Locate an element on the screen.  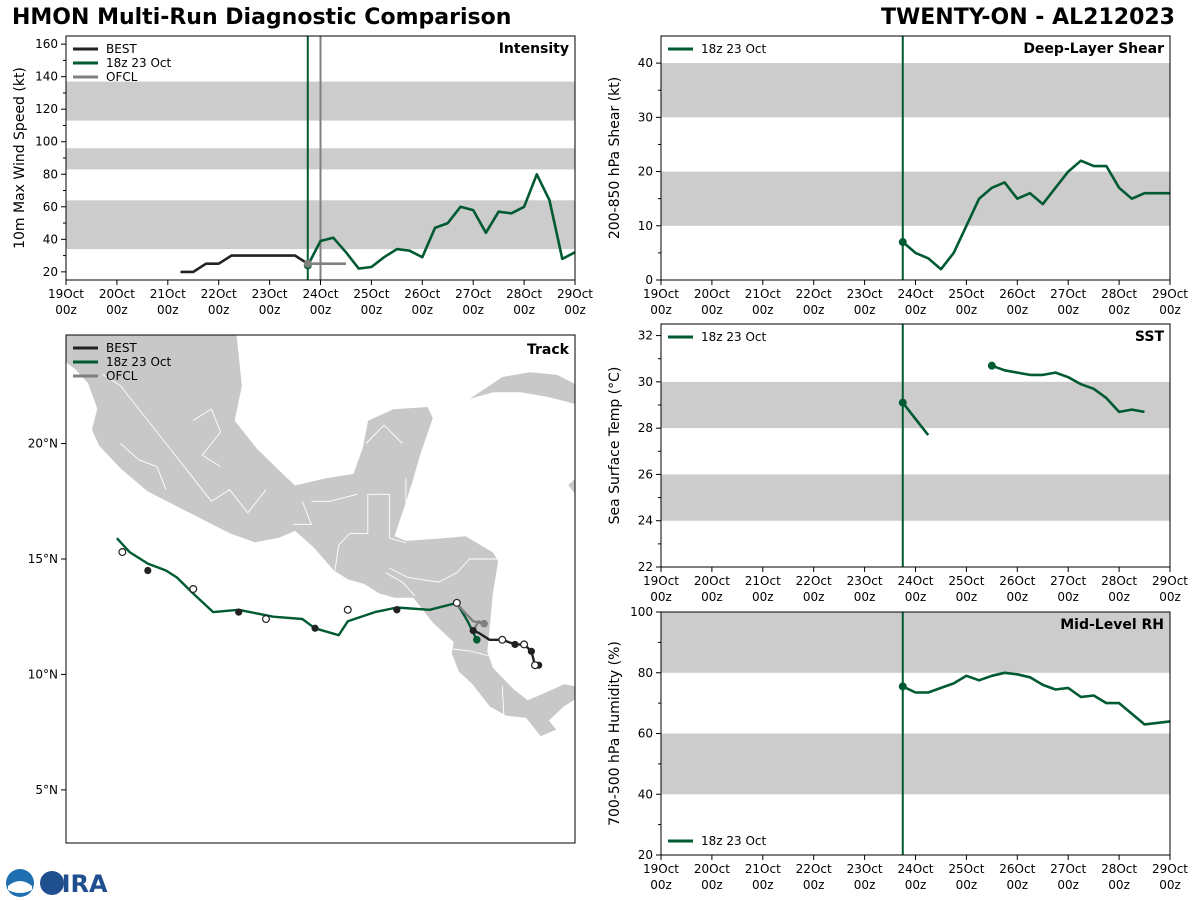
intensity-series-line is located at coordinates (441, 221).